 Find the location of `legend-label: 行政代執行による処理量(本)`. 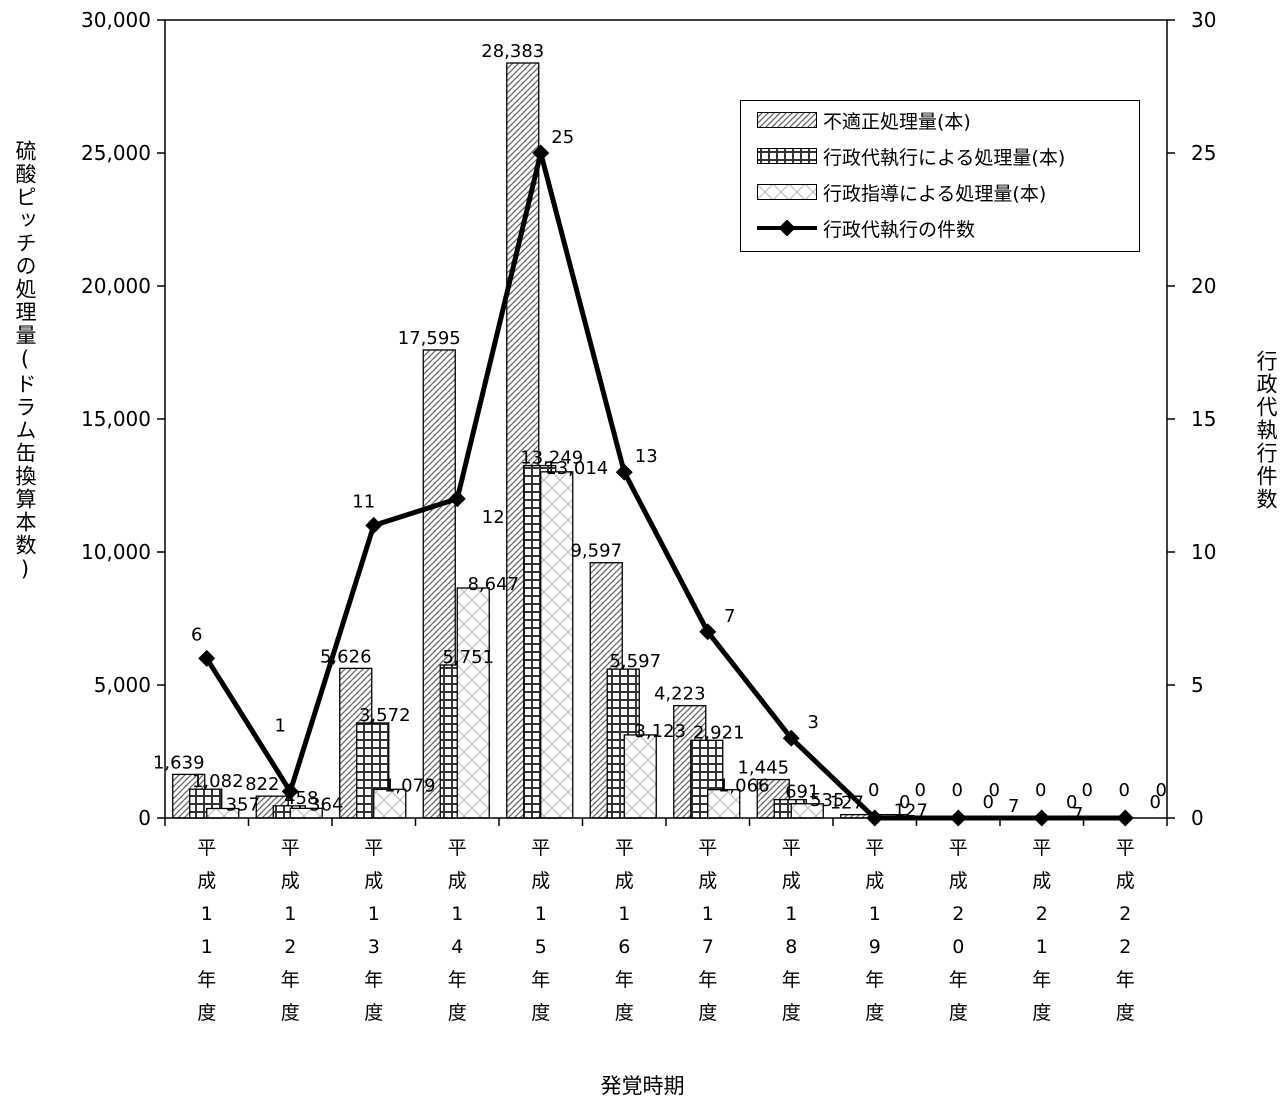

legend-label: 行政代執行による処理量(本) is located at coordinates (944, 156).